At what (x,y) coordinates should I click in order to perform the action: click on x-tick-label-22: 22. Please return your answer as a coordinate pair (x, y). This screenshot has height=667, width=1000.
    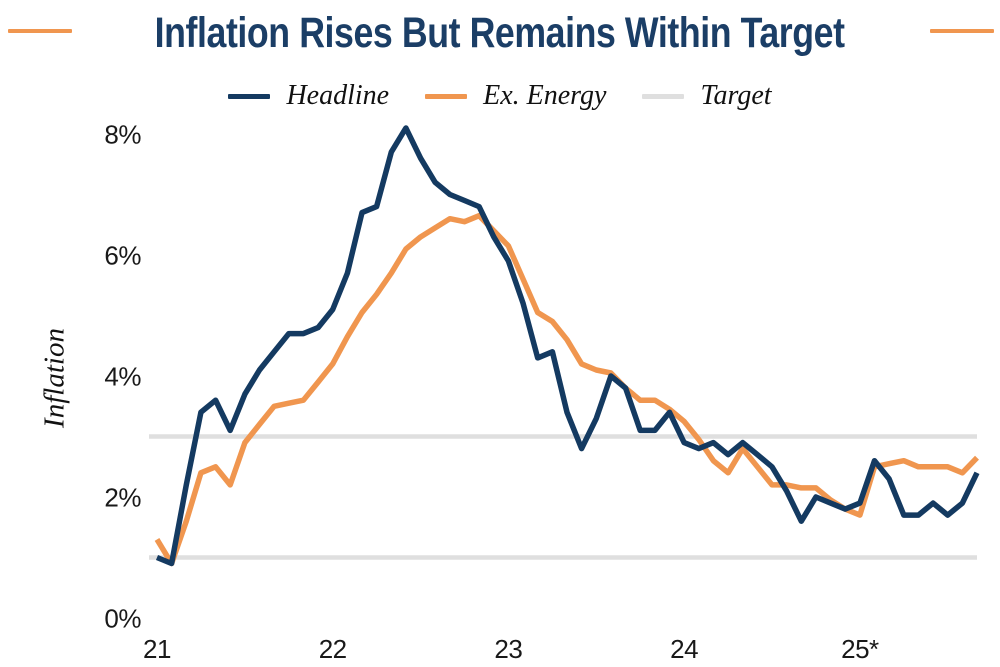
    Looking at the image, I should click on (332, 649).